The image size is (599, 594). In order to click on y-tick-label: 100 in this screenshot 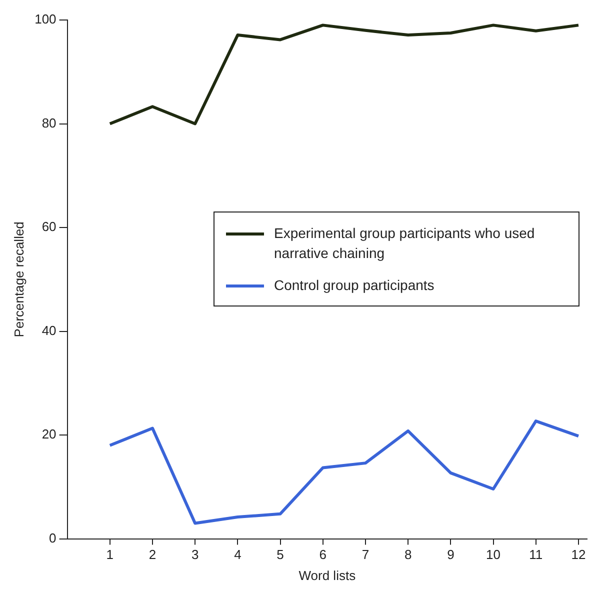, I will do `click(45, 19)`.